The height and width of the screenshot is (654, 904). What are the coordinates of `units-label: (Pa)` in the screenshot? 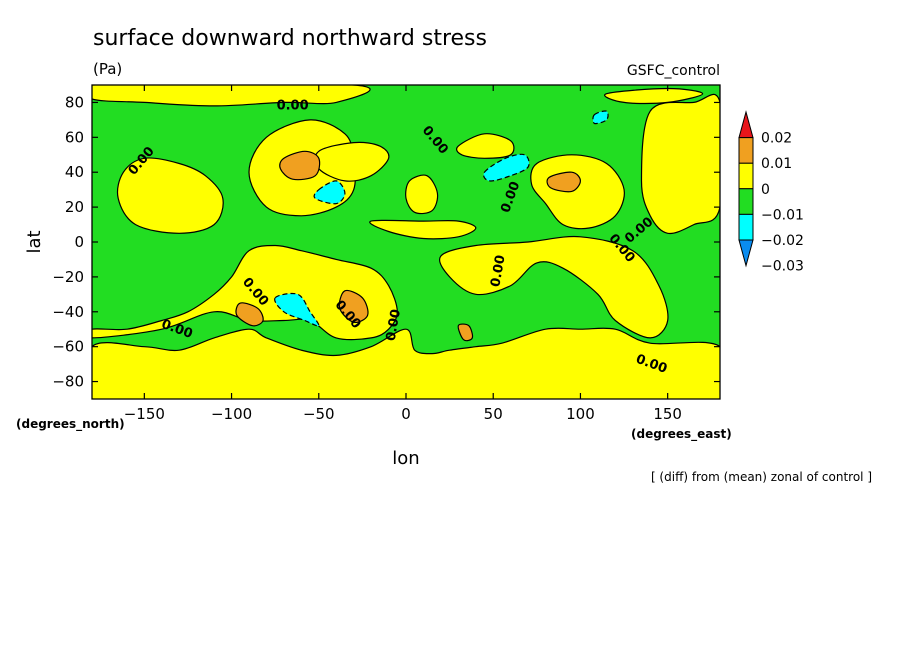 It's located at (107, 69).